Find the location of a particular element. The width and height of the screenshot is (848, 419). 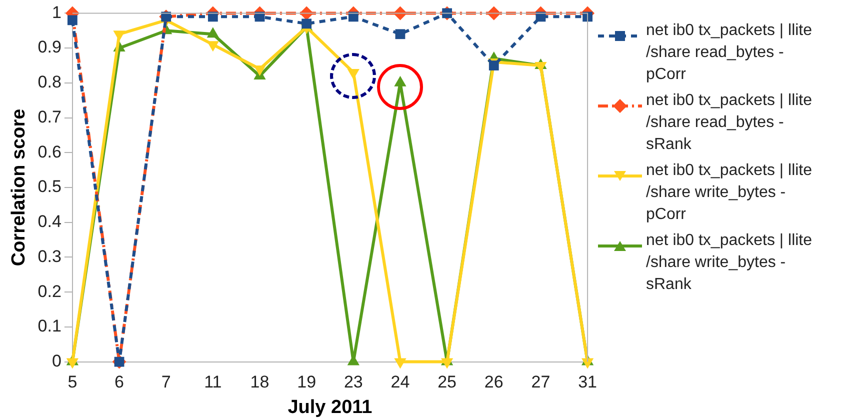

y-tick-label: 0.8 is located at coordinates (50, 82).